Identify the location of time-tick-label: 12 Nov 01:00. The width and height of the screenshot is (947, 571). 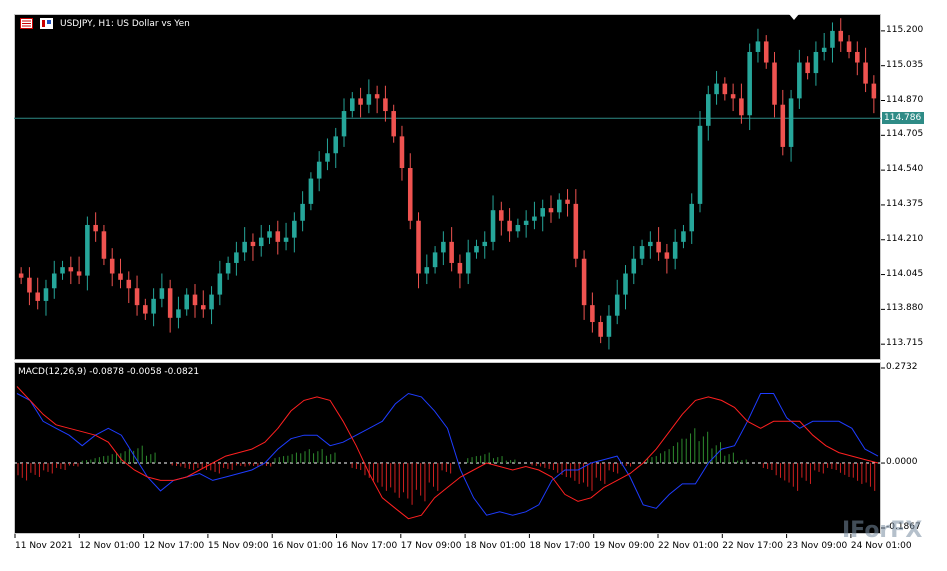
(109, 546).